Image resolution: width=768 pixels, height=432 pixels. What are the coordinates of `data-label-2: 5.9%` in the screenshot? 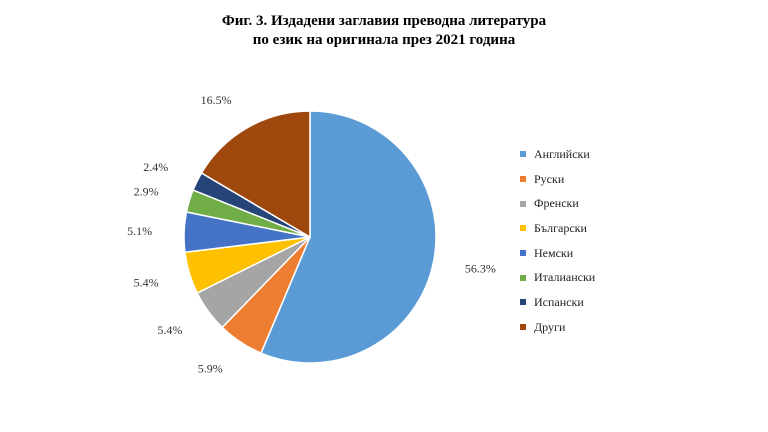 It's located at (210, 369).